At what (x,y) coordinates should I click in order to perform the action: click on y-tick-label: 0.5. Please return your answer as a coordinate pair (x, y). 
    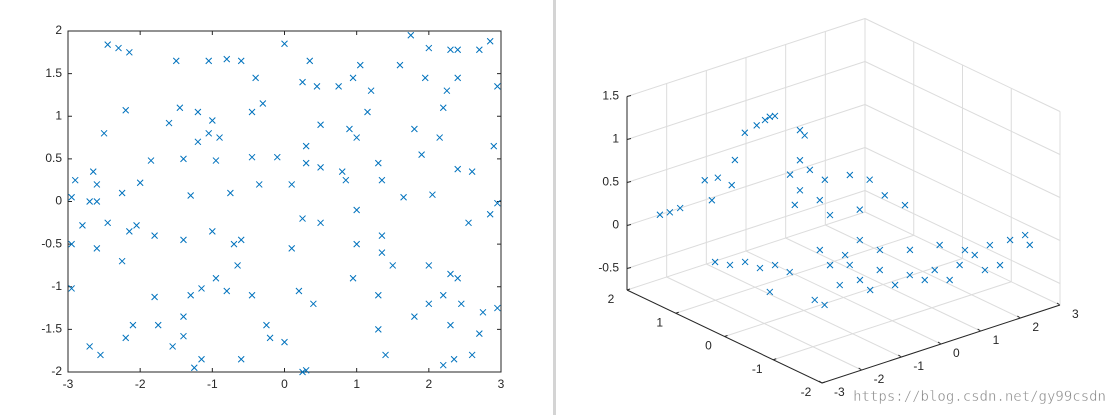
    Looking at the image, I should click on (53, 158).